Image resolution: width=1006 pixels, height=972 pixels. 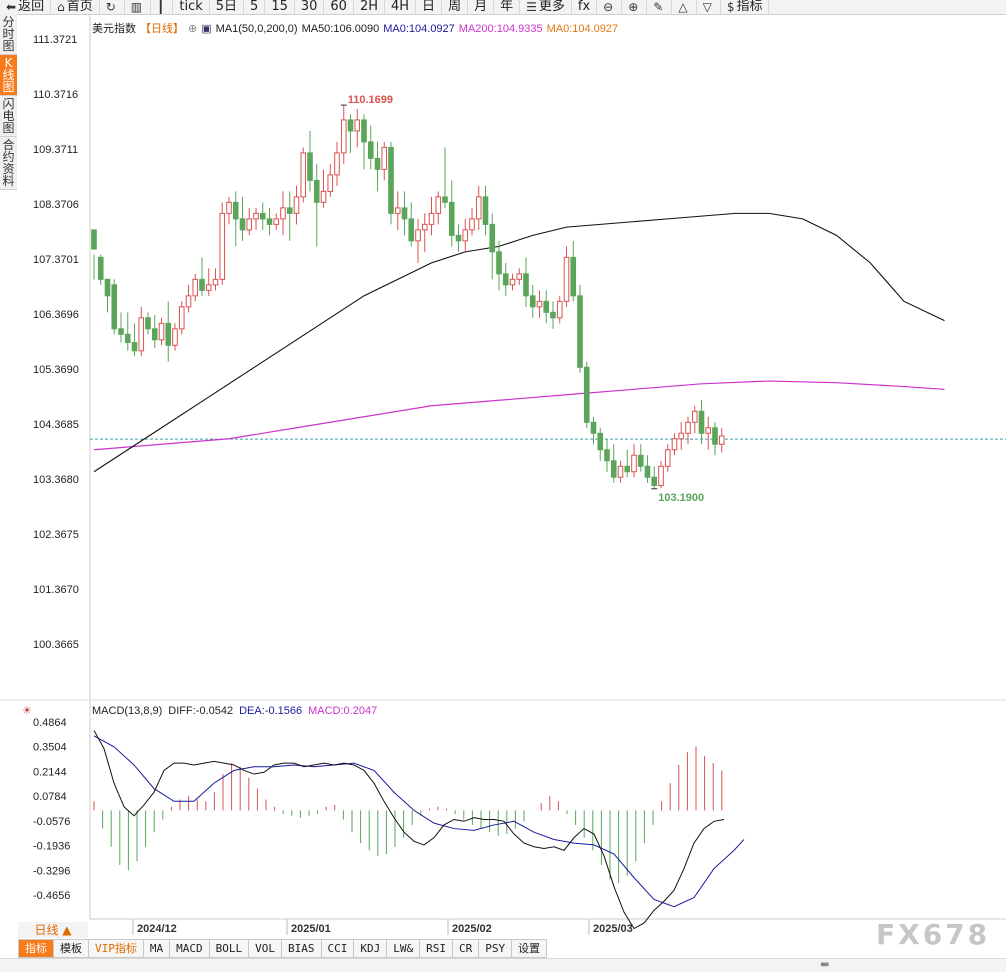 I want to click on toolbar-item-22: △, so click(x=684, y=7).